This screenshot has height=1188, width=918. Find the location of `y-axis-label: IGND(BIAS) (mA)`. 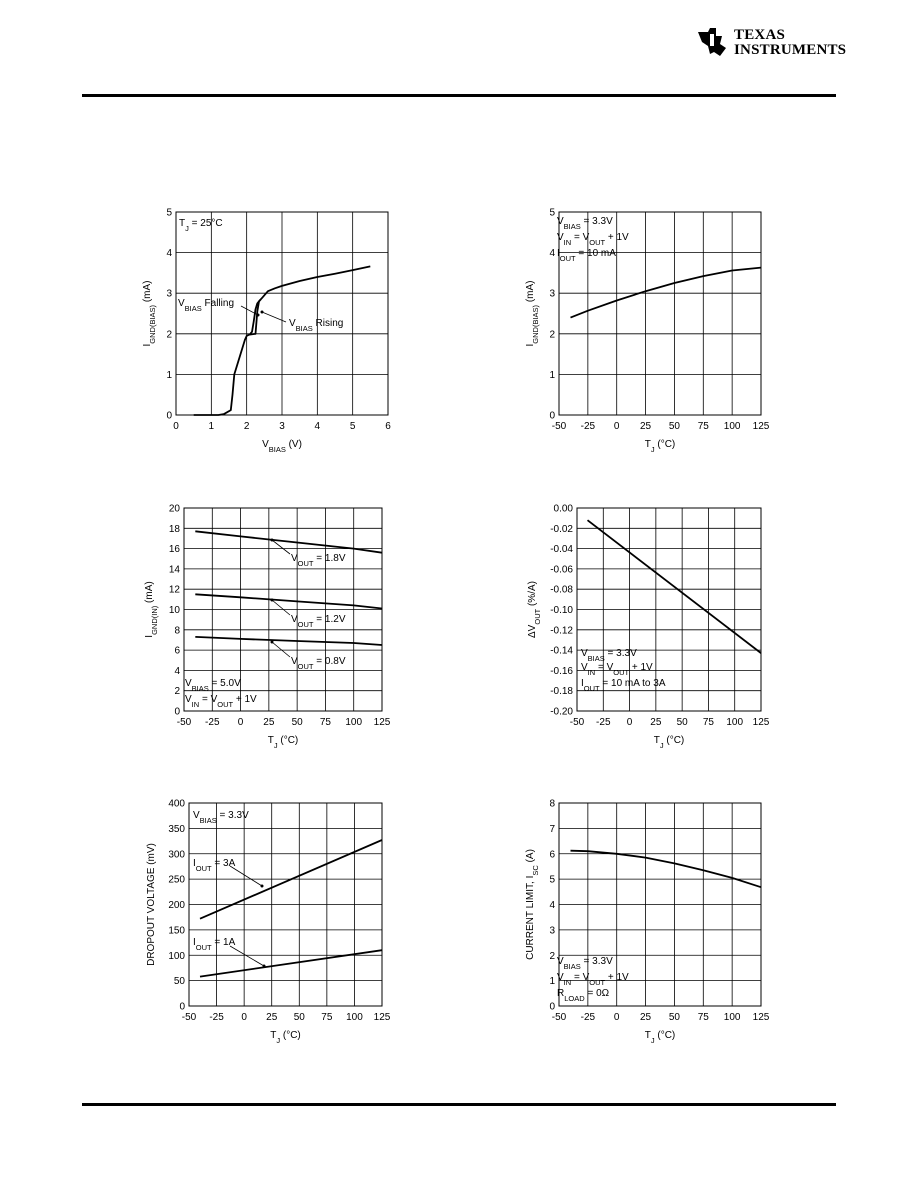

y-axis-label: IGND(BIAS) (mA) is located at coordinates (149, 314).